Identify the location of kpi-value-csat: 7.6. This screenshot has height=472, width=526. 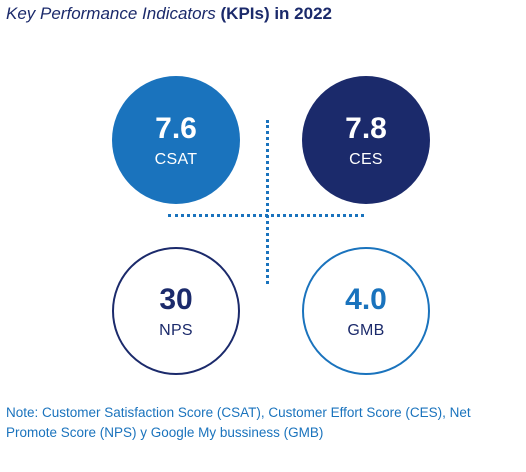
(176, 128).